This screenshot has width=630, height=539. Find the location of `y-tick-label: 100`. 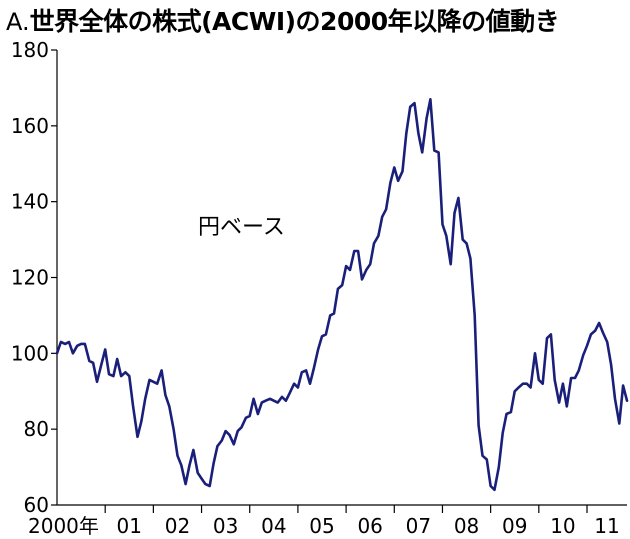

y-tick-label: 100 is located at coordinates (30, 353).